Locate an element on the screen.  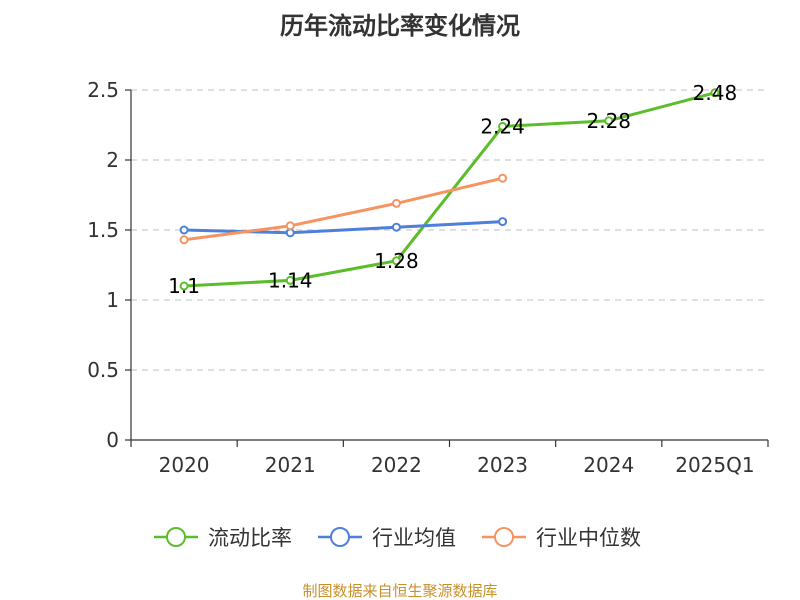
x-tick-label: 2024 is located at coordinates (608, 465).